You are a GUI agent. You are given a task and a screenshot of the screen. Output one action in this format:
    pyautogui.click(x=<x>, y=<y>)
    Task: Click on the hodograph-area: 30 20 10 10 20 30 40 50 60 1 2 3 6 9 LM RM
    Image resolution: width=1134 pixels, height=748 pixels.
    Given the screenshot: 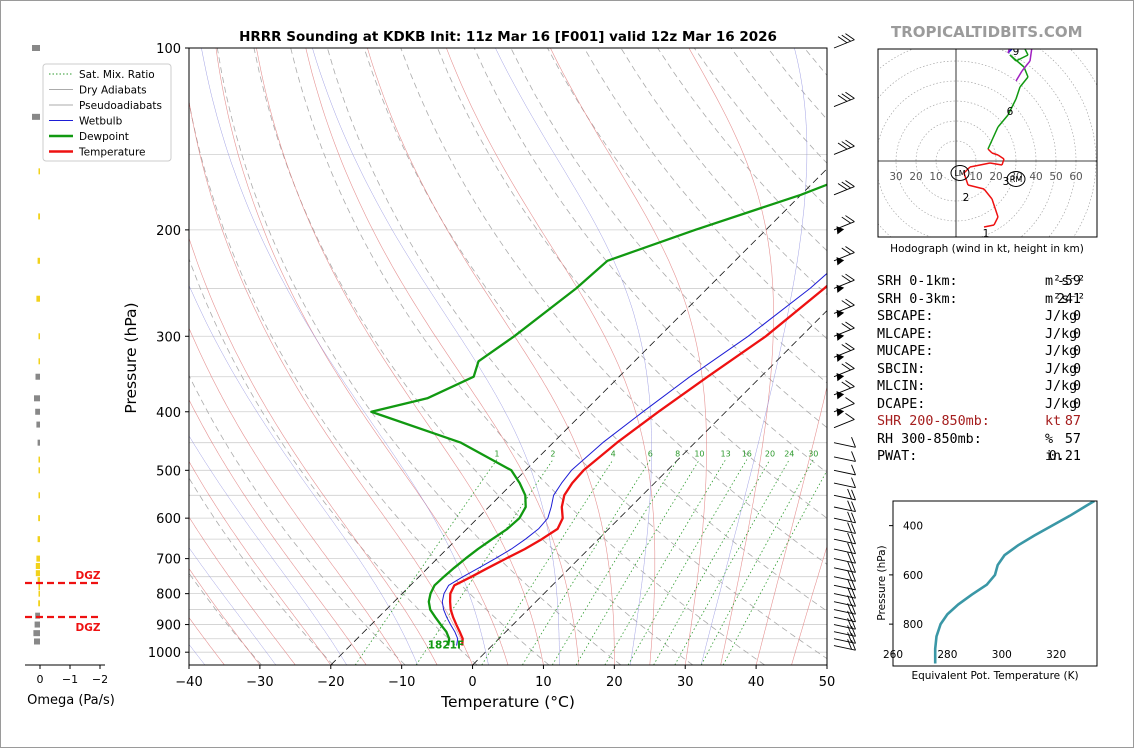 What is the action you would take?
    pyautogui.click(x=987, y=134)
    